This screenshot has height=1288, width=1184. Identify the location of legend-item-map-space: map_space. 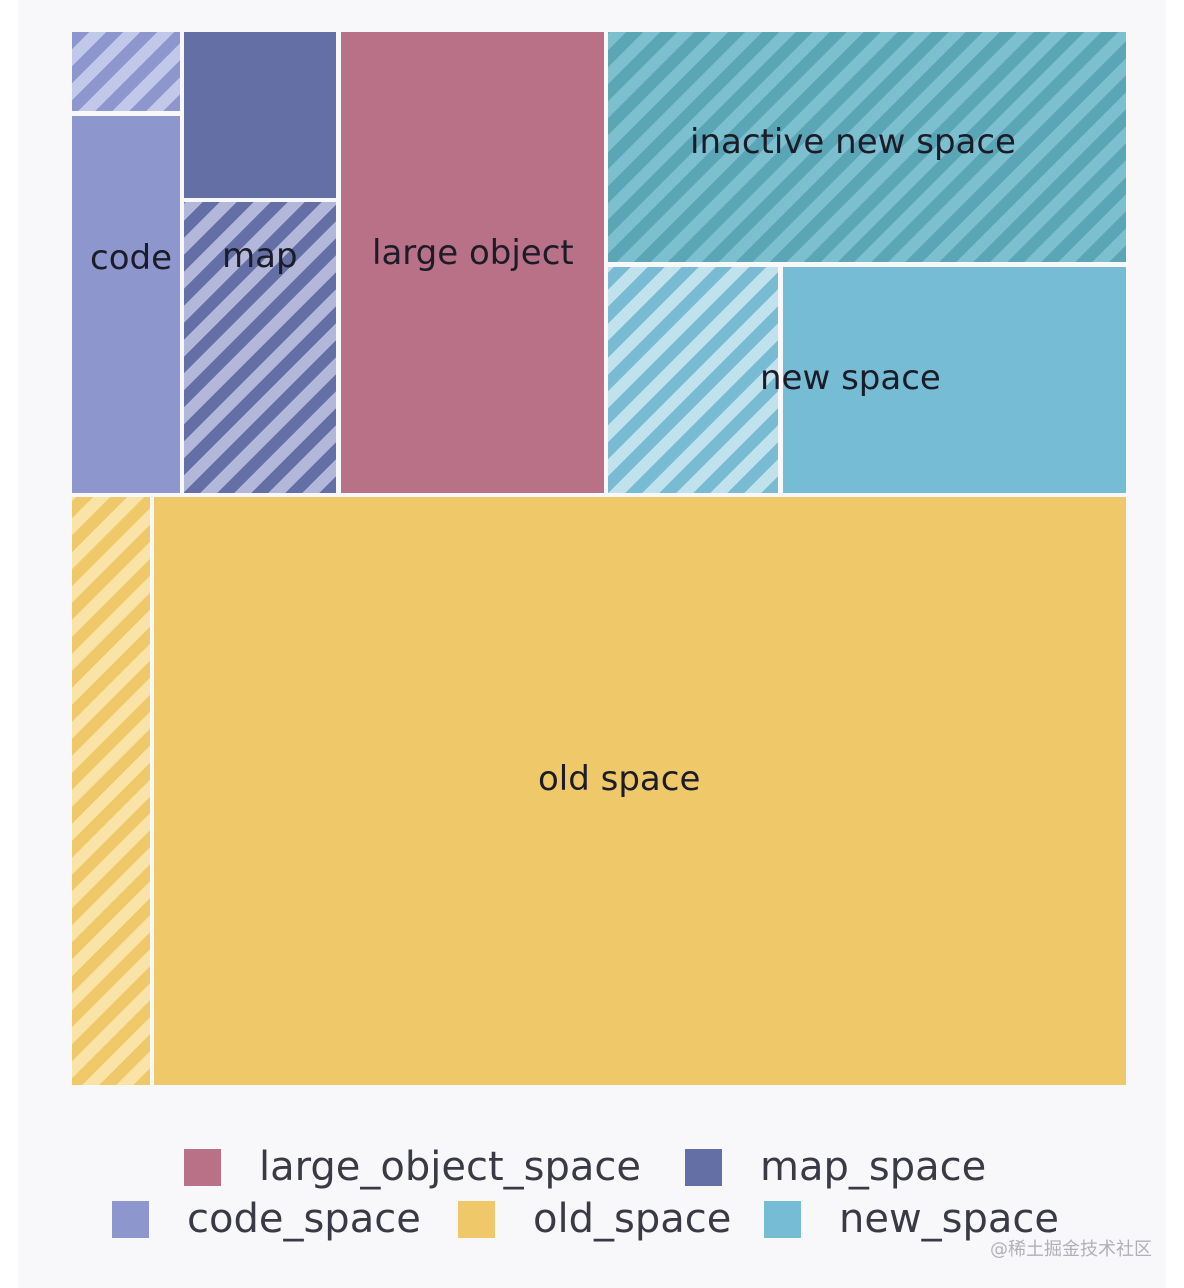
(835, 1167).